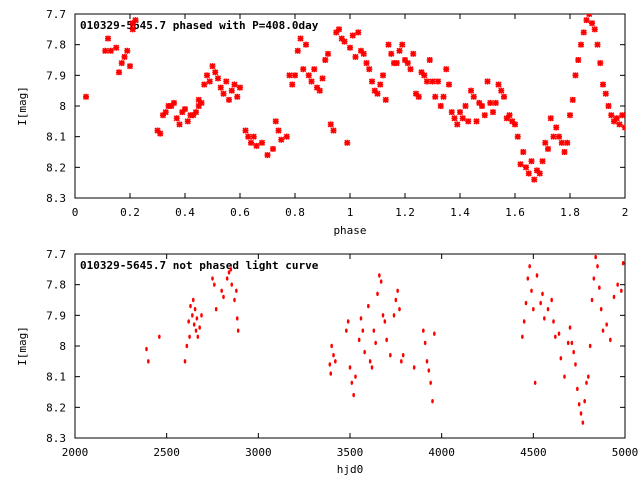  What do you see at coordinates (56, 75) in the screenshot?
I see `y-tick-label: 7.9` at bounding box center [56, 75].